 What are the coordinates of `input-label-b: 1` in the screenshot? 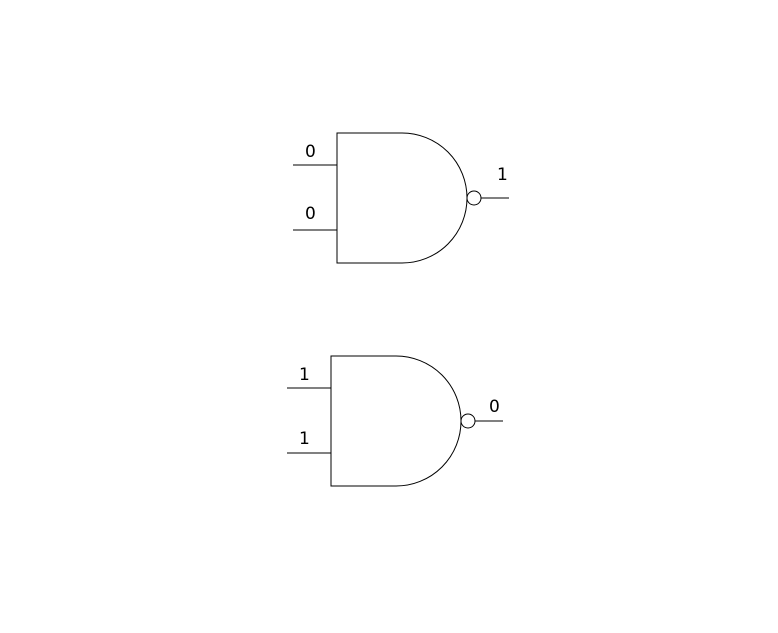 It's located at (304, 439).